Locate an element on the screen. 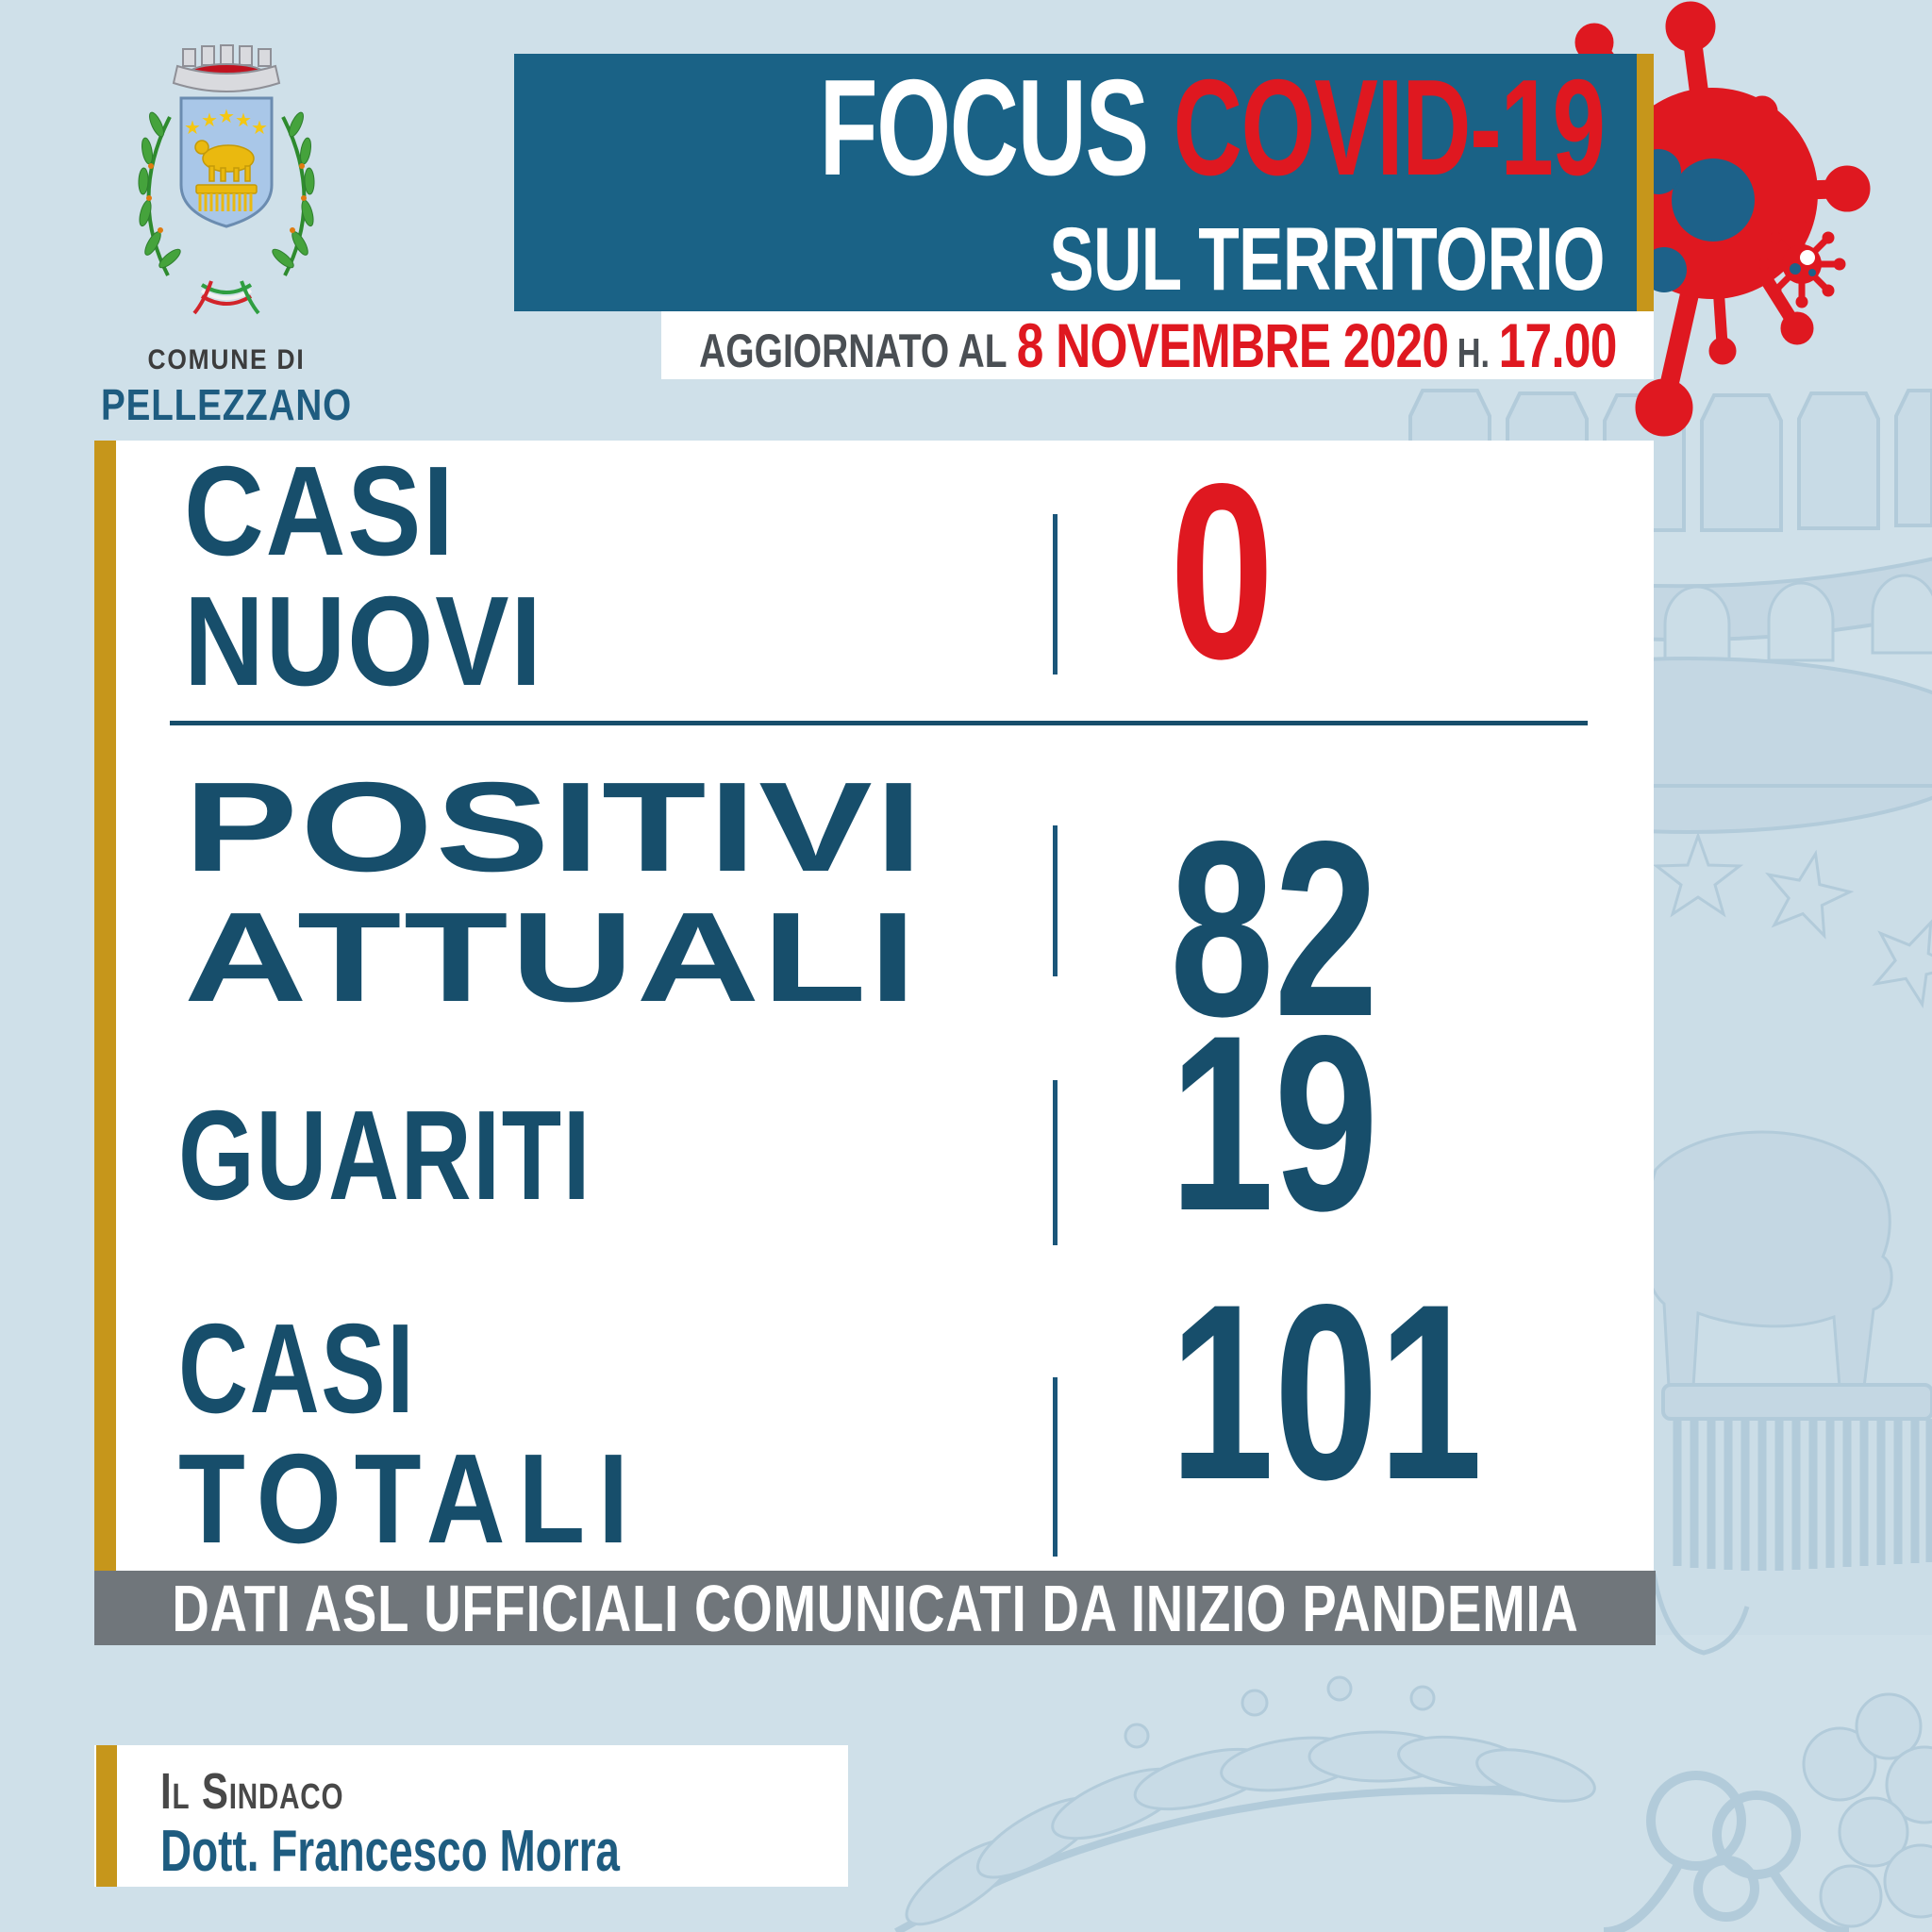 The height and width of the screenshot is (1932, 1932). updated-prefix: AGGIORNATO AL is located at coordinates (857, 351).